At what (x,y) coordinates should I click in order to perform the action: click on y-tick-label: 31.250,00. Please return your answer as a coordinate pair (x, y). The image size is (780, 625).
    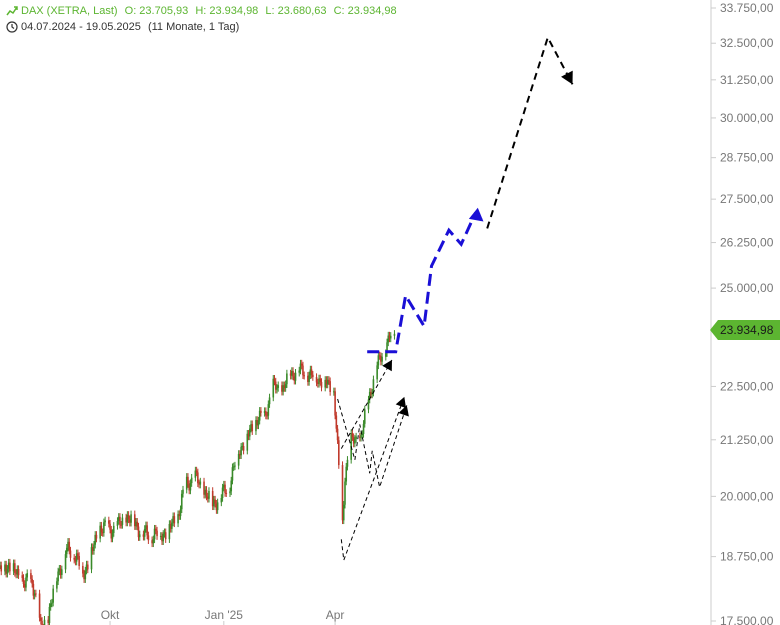
    Looking at the image, I should click on (747, 80).